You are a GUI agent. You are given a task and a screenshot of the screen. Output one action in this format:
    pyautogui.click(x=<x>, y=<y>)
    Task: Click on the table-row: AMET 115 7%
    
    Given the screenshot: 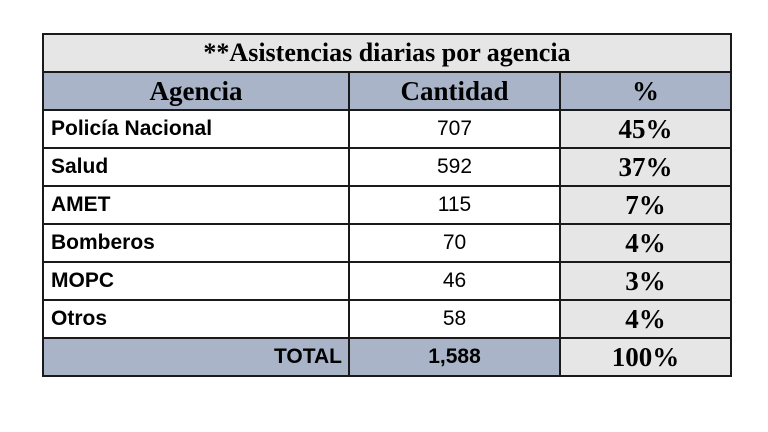 What is the action you would take?
    pyautogui.click(x=387, y=205)
    